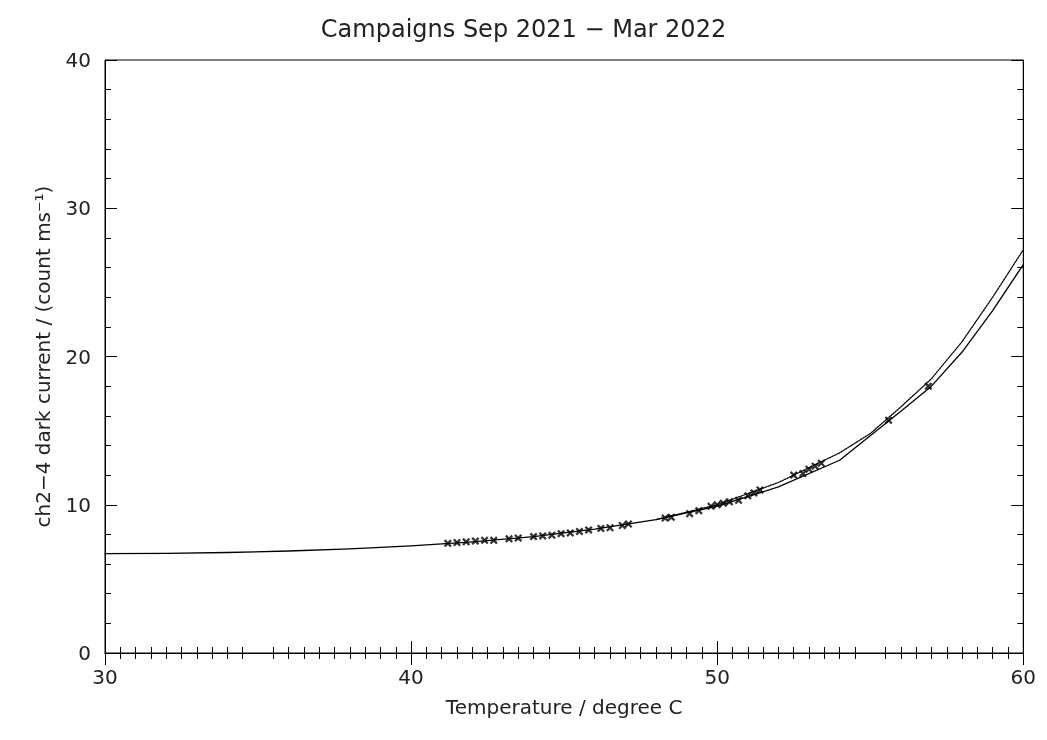  What do you see at coordinates (563, 707) in the screenshot?
I see `x-axis-title: Temperature / degree C` at bounding box center [563, 707].